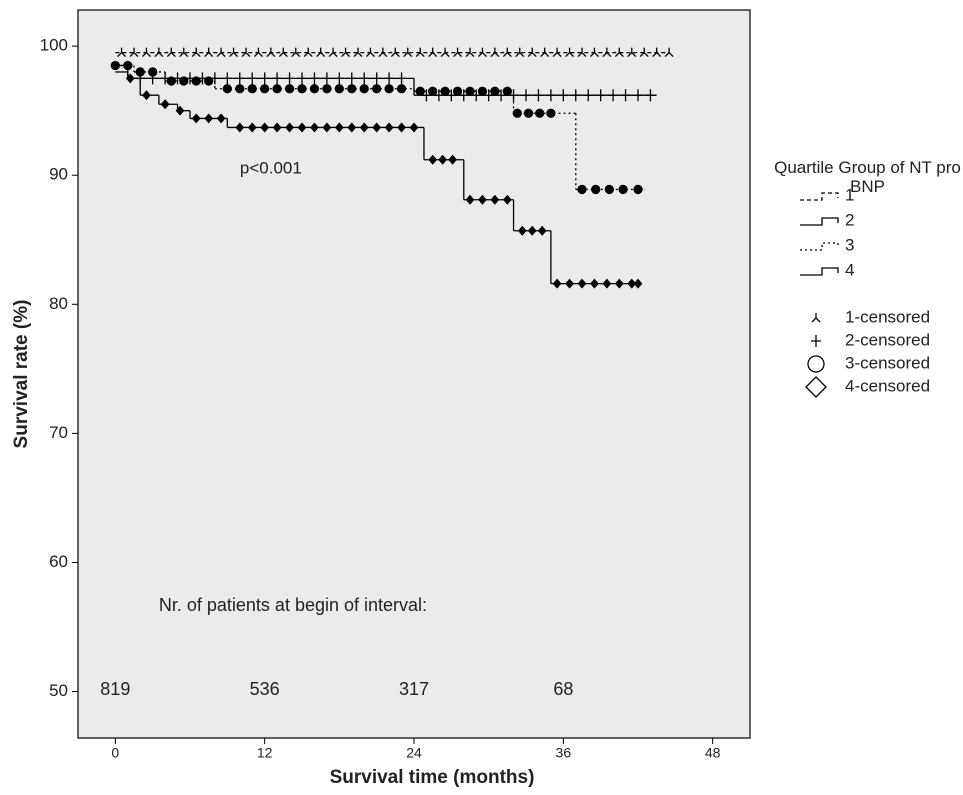 The image size is (963, 795). Describe the element at coordinates (58, 561) in the screenshot. I see `y-tick-label: 60` at that location.